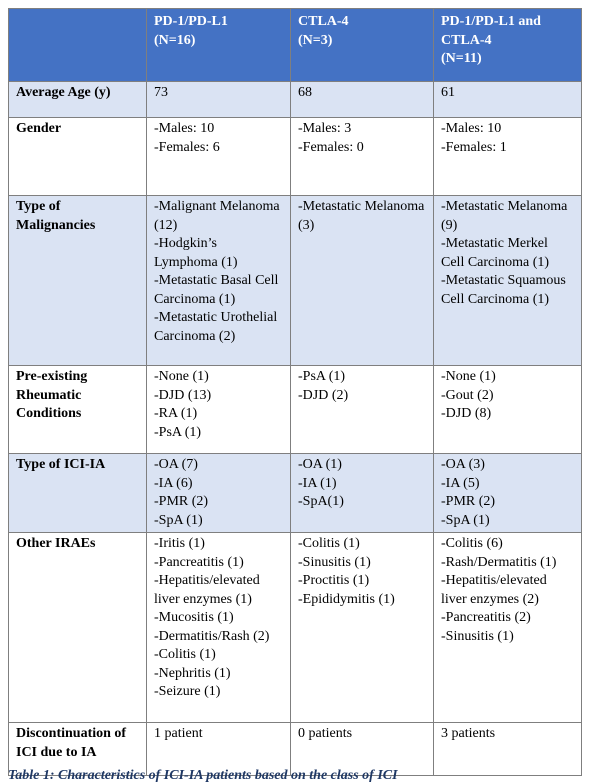 This screenshot has height=784, width=589. What do you see at coordinates (507, 749) in the screenshot?
I see `data-cell: 3 patients` at bounding box center [507, 749].